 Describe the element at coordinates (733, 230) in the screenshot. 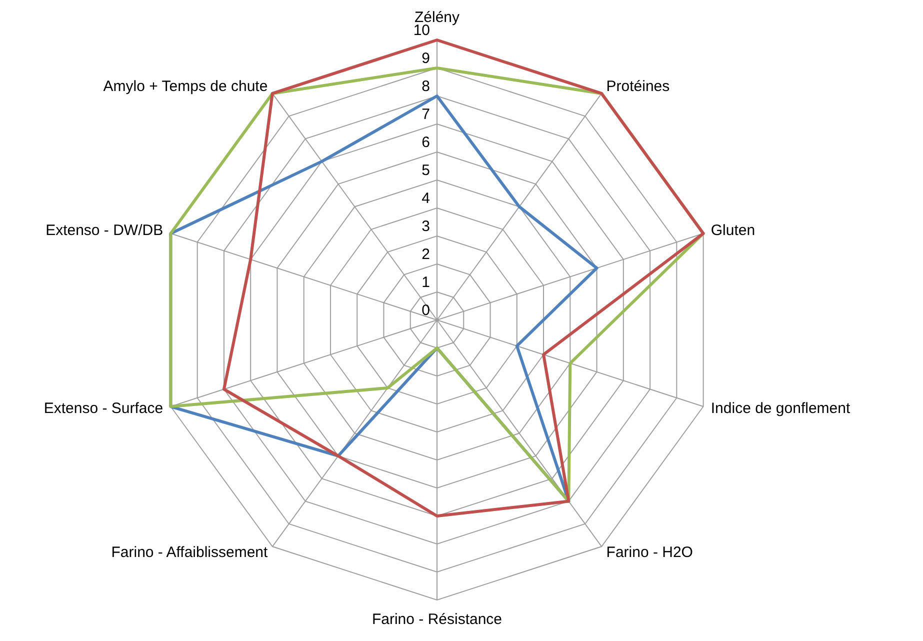

I see `spoke-label: Gluten` at that location.